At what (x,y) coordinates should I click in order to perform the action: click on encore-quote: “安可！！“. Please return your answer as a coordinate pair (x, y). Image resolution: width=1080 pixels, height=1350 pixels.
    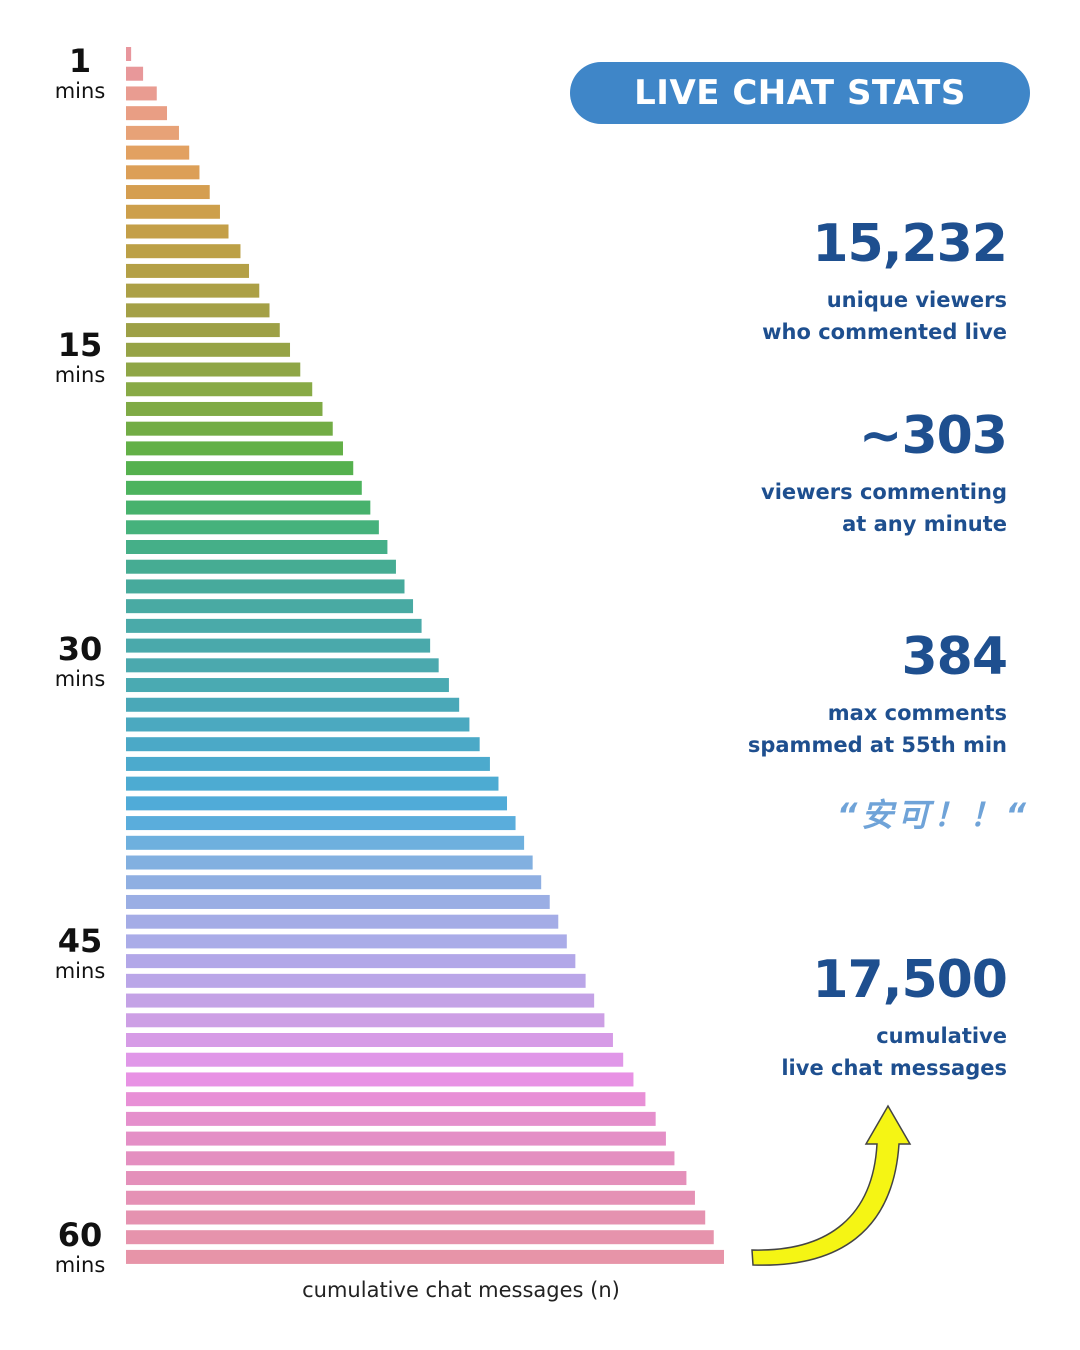
    Looking at the image, I should click on (933, 815).